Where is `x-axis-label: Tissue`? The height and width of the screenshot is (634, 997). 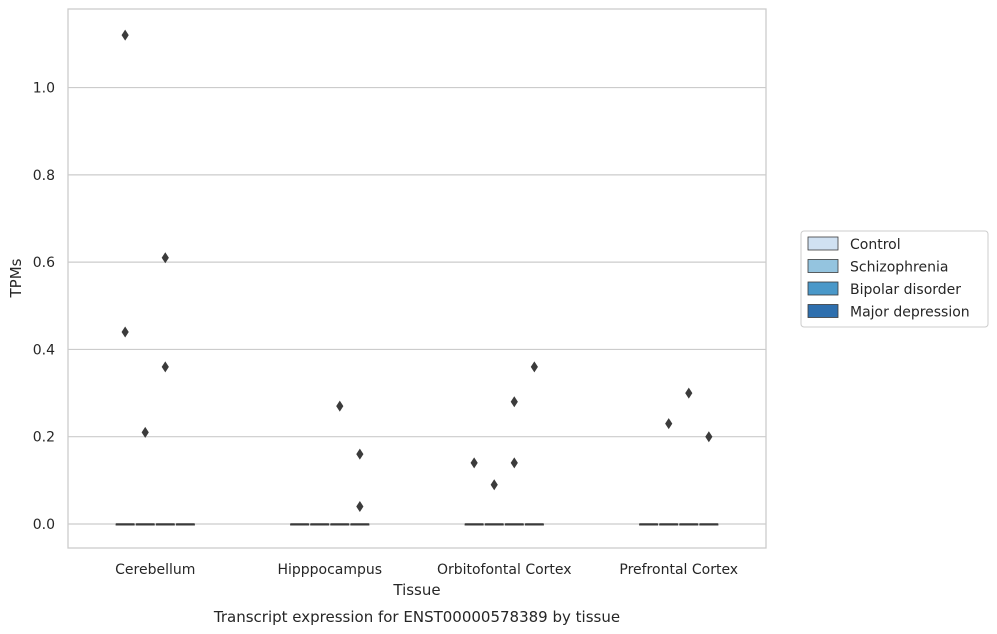 x-axis-label: Tissue is located at coordinates (416, 590).